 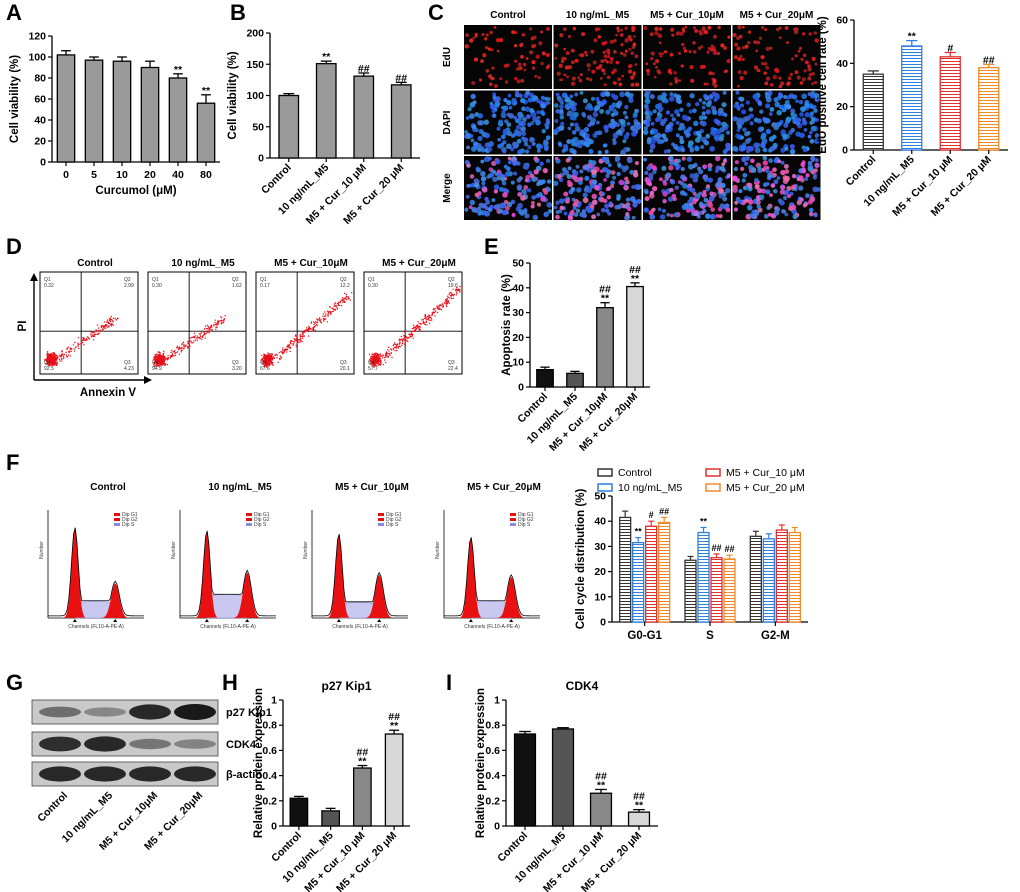 What do you see at coordinates (238, 12) in the screenshot?
I see `panel-label-b: B` at bounding box center [238, 12].